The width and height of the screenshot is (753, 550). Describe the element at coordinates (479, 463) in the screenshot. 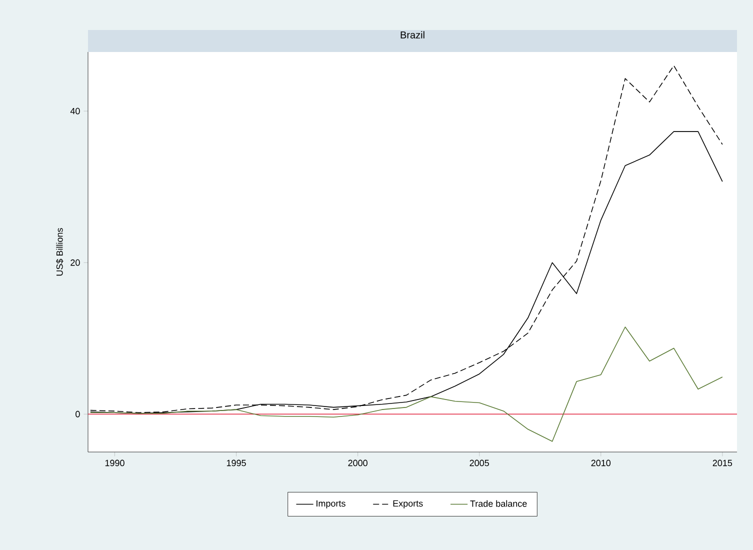

I see `x-tick-label: 2005` at that location.